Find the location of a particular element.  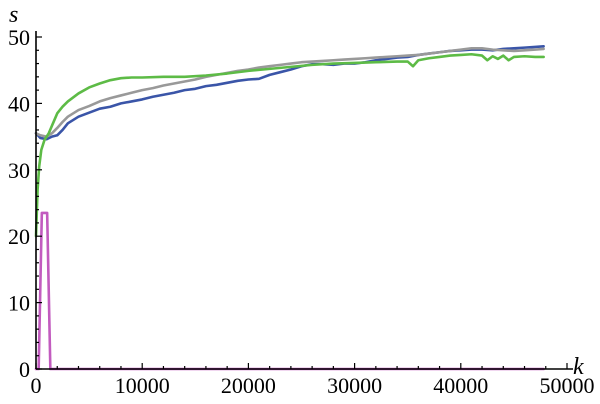

x-tick-label: 40000 is located at coordinates (460, 385).